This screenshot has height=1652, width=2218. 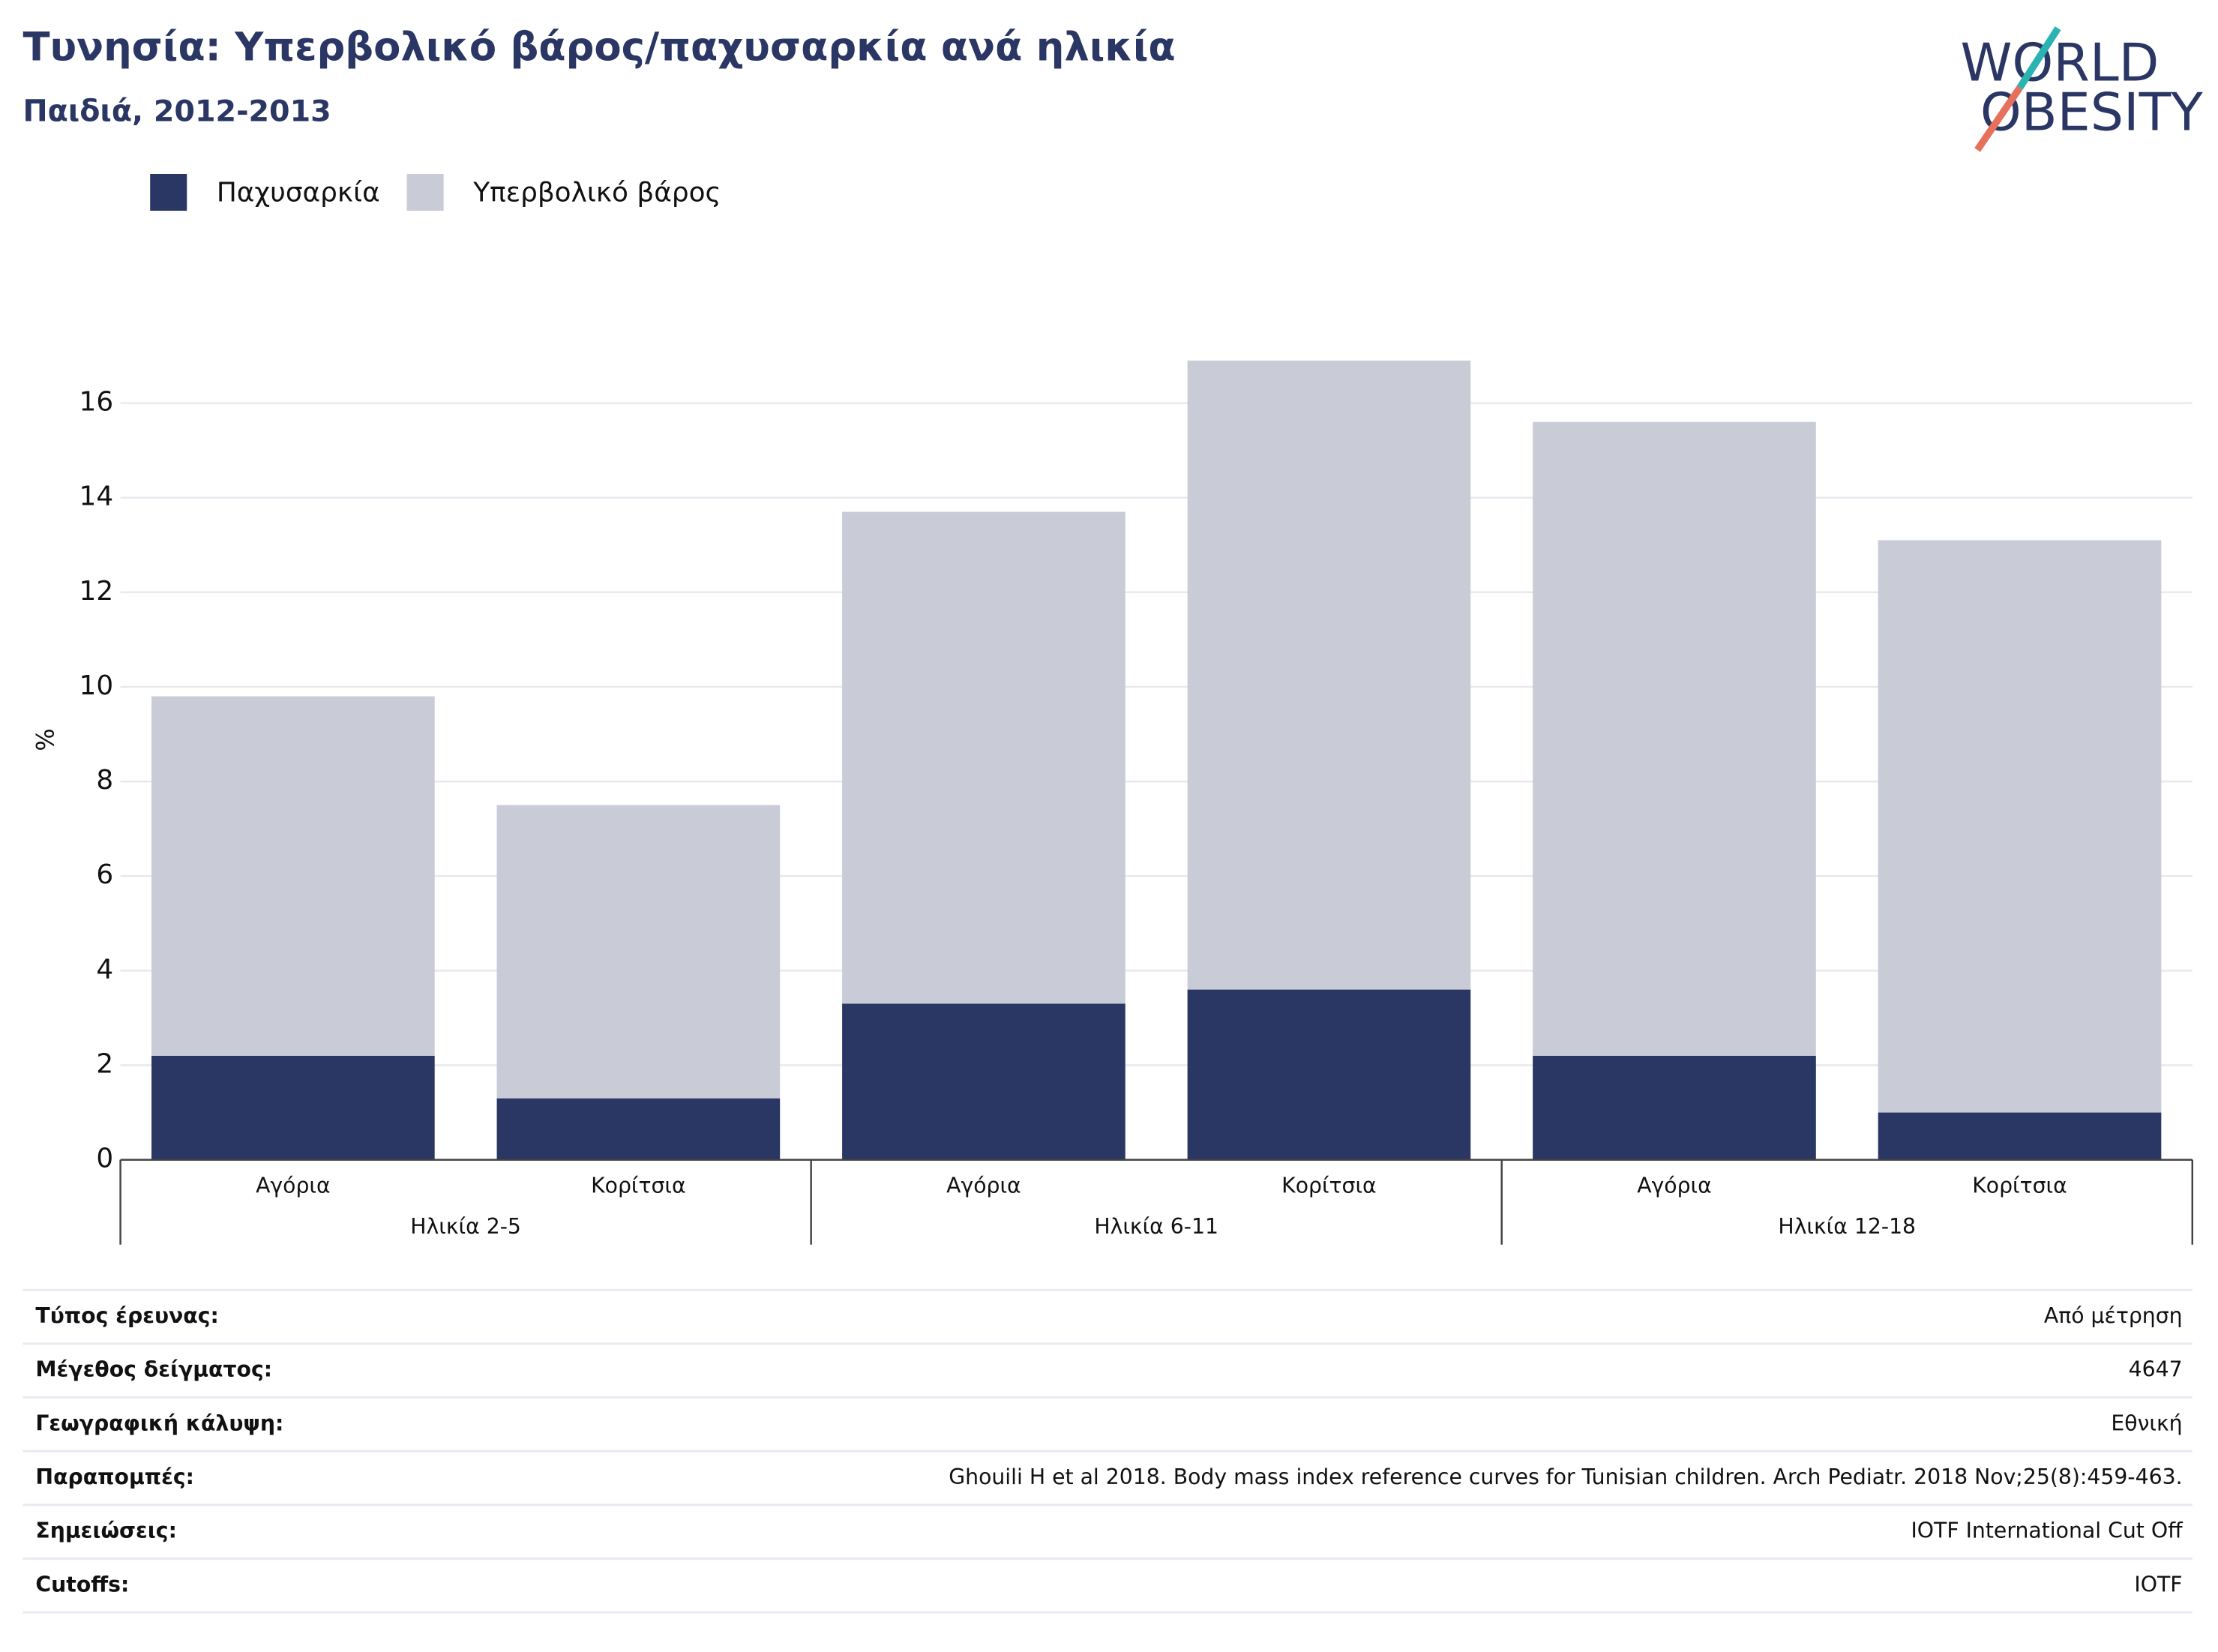 What do you see at coordinates (1156, 1226) in the screenshot?
I see `x-group-label: Ηλικία 6-11` at bounding box center [1156, 1226].